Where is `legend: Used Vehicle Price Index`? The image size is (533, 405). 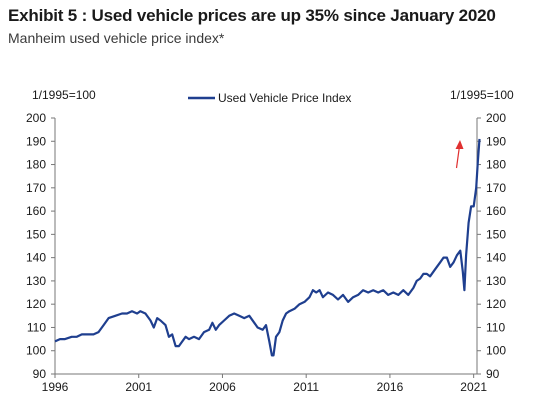 legend: Used Vehicle Price Index is located at coordinates (269, 98).